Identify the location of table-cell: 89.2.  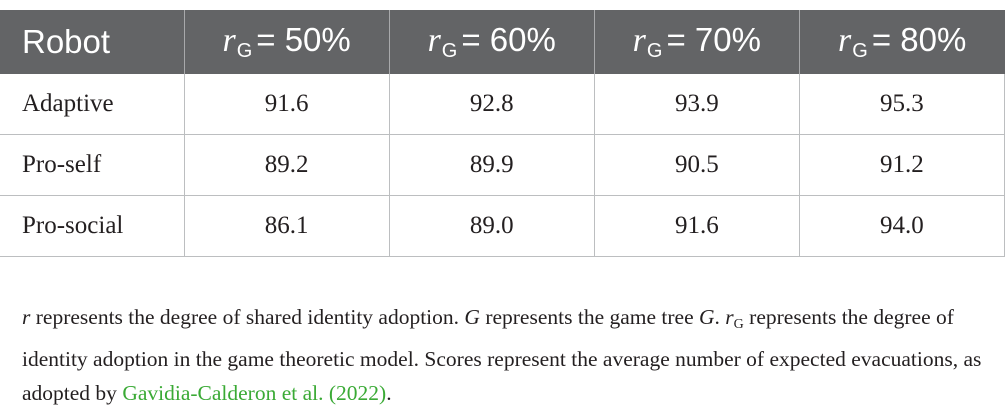
(286, 165).